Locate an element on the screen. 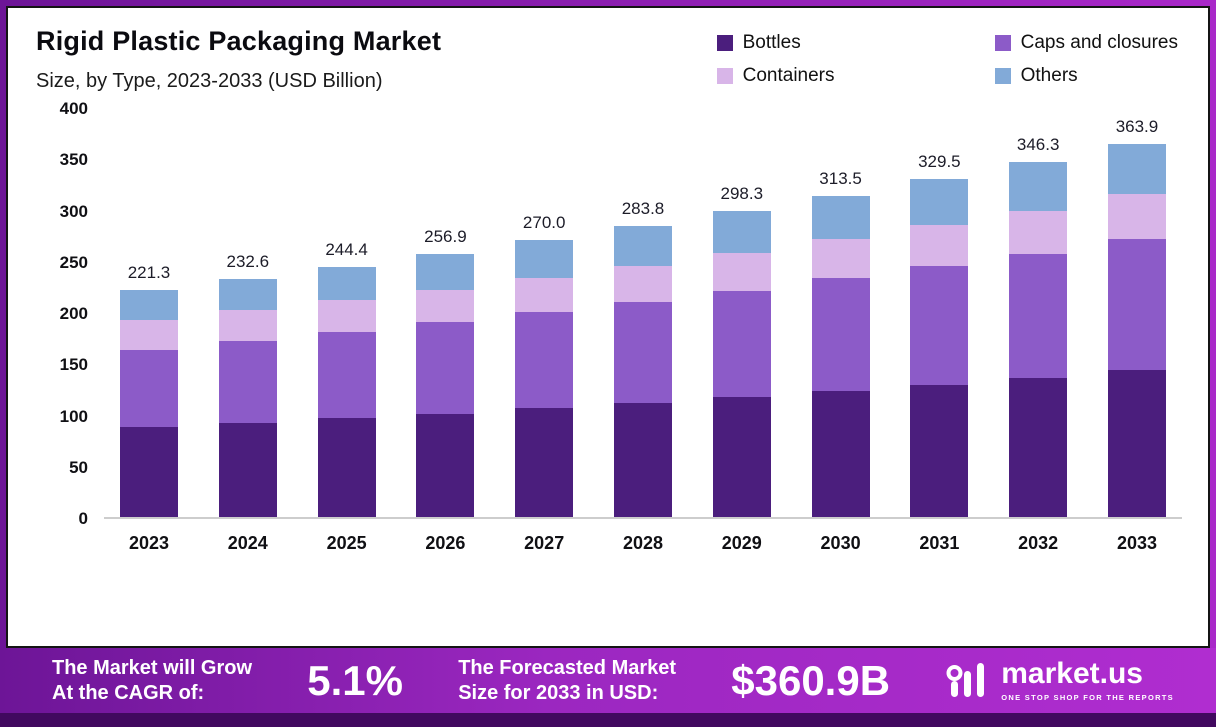  bar-column: 346.3 is located at coordinates (1038, 326).